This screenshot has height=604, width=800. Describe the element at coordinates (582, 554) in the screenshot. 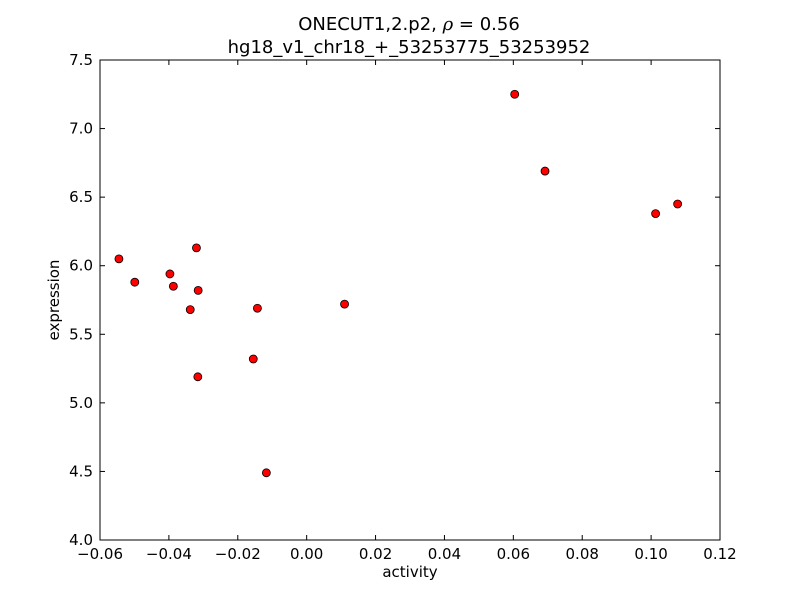

I see `x-tick-label: 0.08` at that location.